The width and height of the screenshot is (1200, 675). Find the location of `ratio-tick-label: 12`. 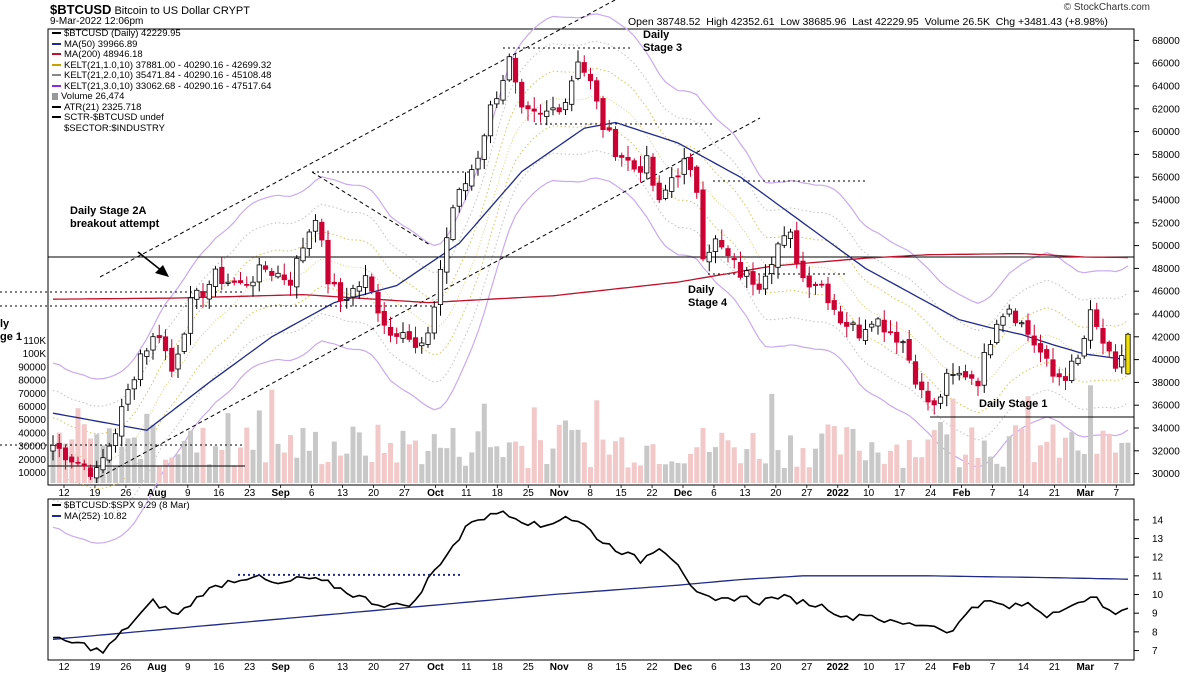

ratio-tick-label: 12 is located at coordinates (1158, 558).